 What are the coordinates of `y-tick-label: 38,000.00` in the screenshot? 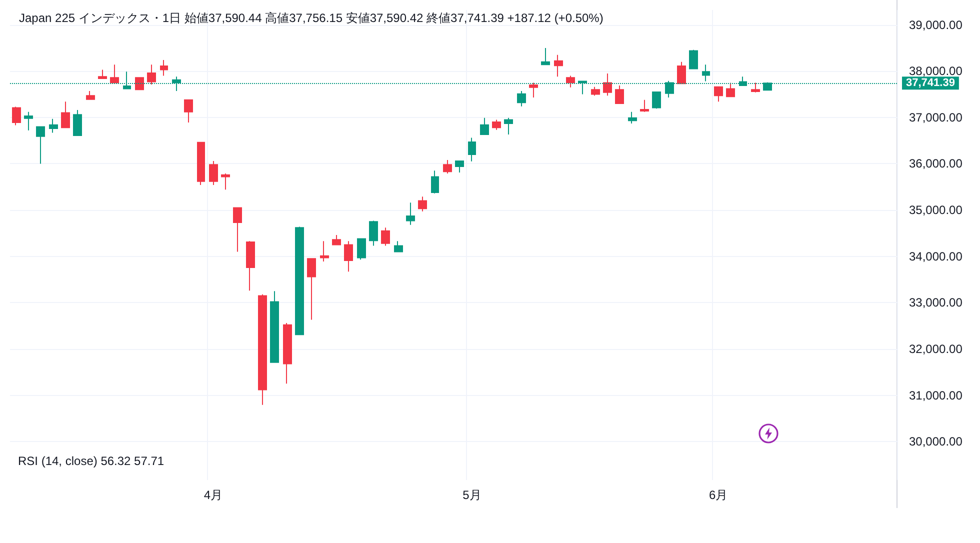 It's located at (936, 71).